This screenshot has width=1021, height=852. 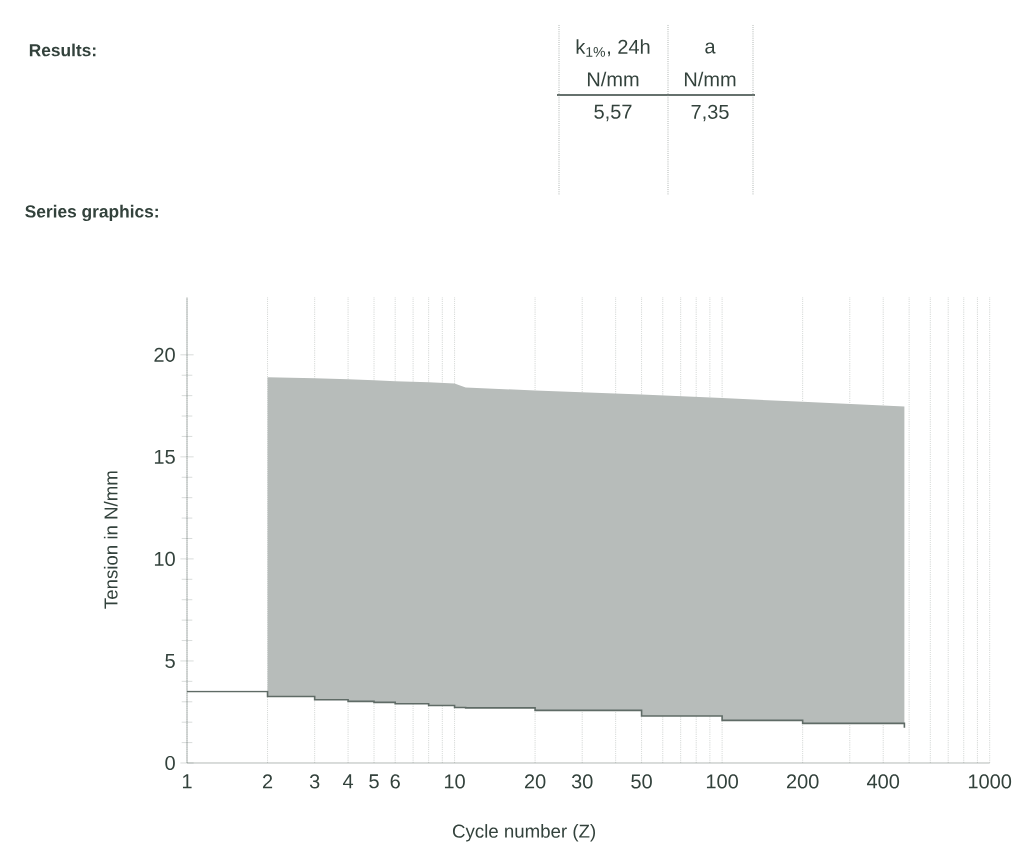 What do you see at coordinates (164, 456) in the screenshot?
I see `y-tick-label: 15` at bounding box center [164, 456].